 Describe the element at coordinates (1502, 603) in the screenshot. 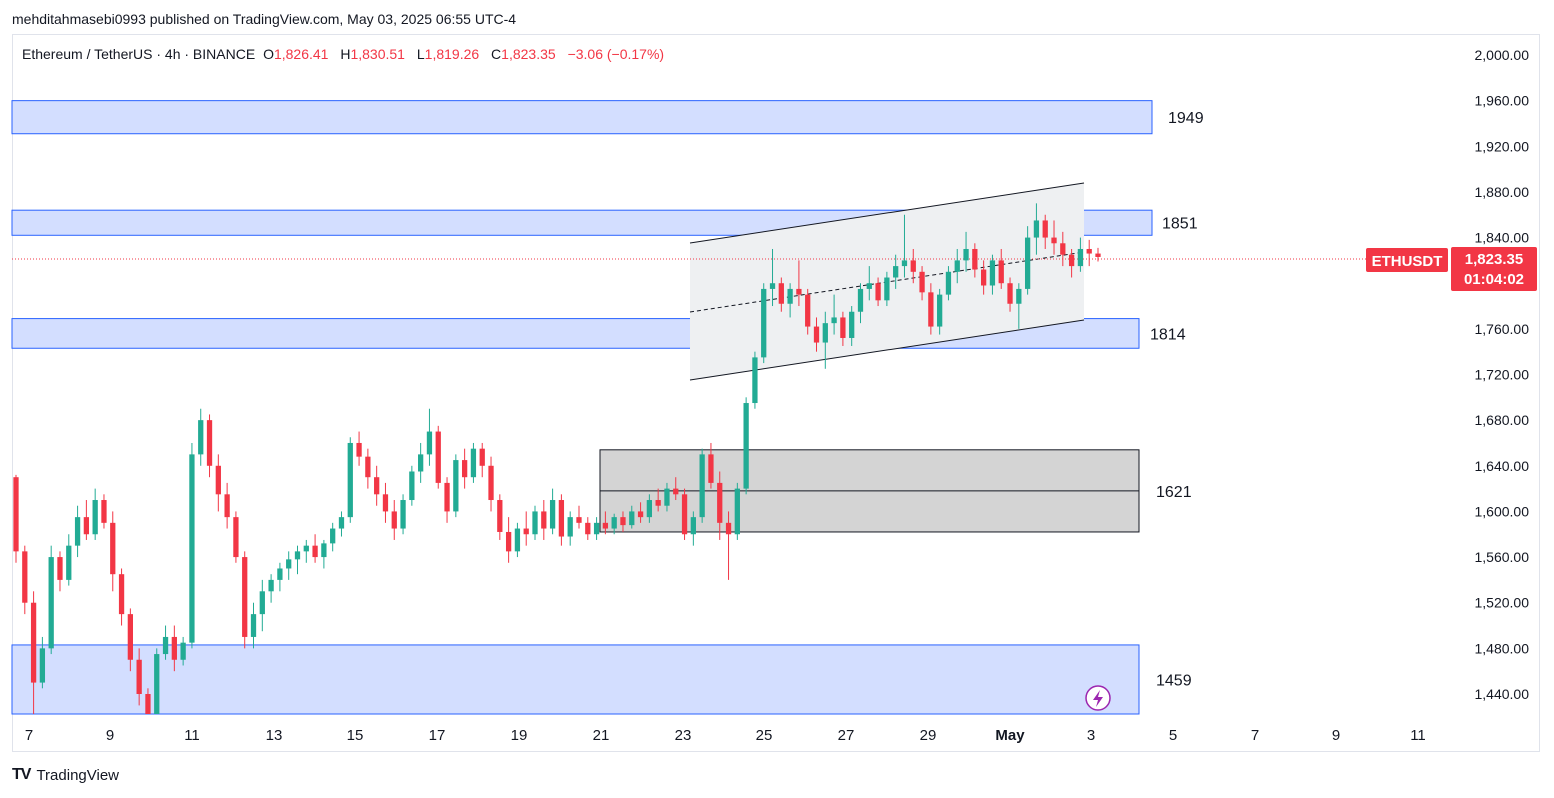

I see `y-tick-label: 1,520.00` at that location.